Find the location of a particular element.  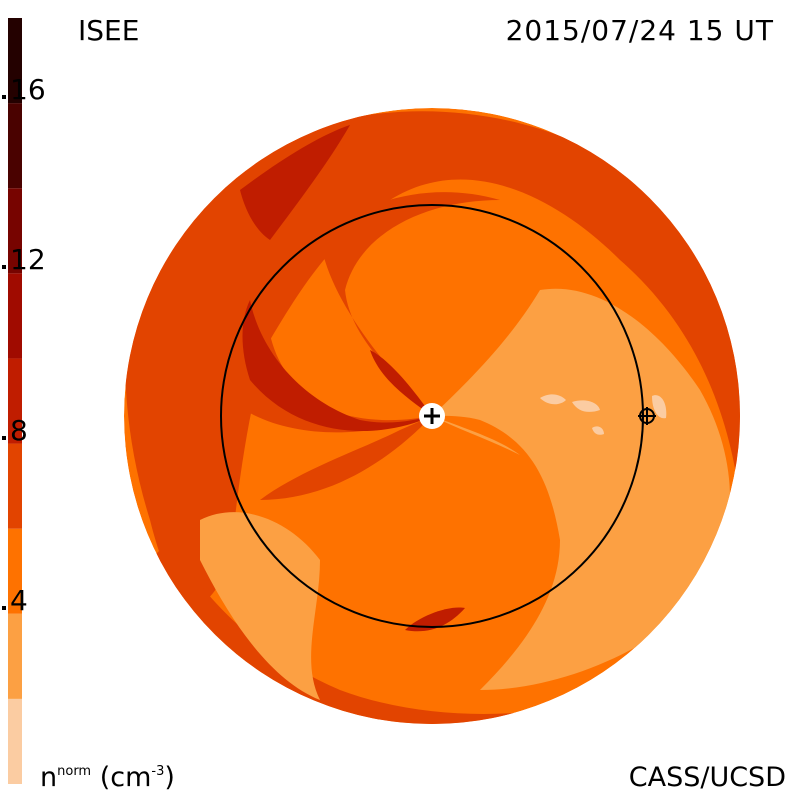

date-time-label: 2015/07/24 15 UT is located at coordinates (639, 30).